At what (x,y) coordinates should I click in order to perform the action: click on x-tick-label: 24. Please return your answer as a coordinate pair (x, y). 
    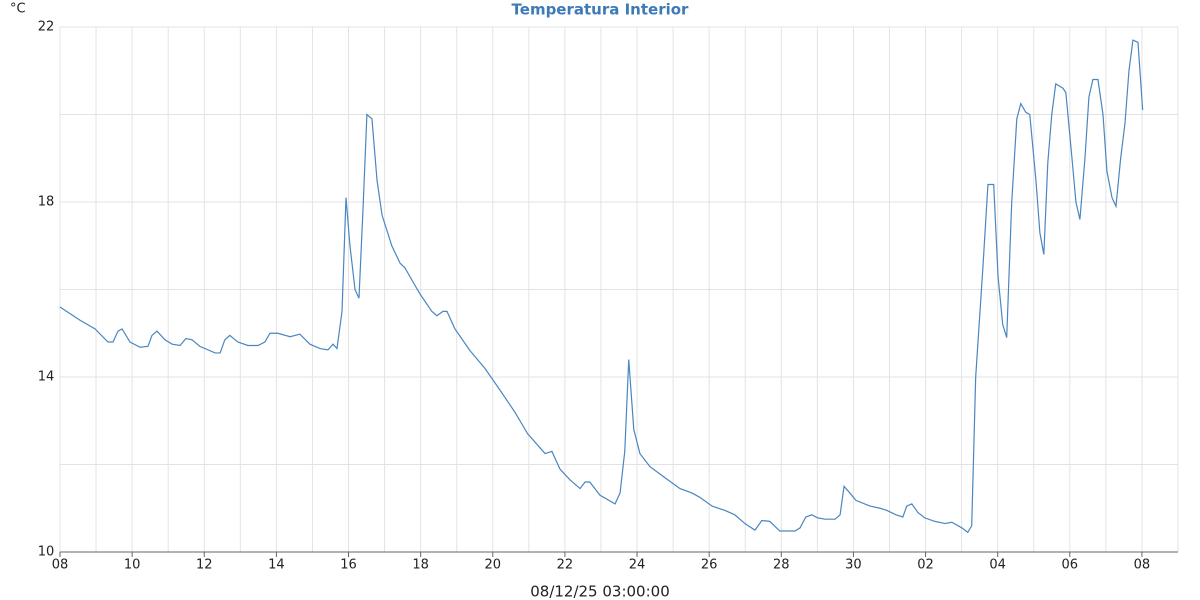
    Looking at the image, I should click on (637, 565).